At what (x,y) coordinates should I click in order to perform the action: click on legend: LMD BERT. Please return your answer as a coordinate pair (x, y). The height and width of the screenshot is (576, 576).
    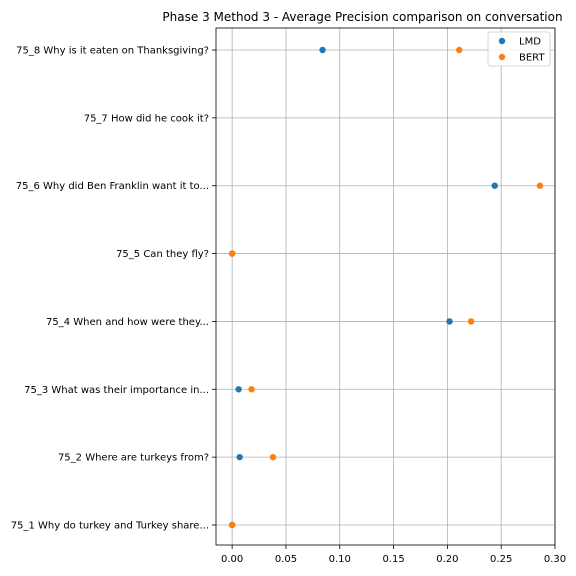
    Looking at the image, I should click on (519, 49).